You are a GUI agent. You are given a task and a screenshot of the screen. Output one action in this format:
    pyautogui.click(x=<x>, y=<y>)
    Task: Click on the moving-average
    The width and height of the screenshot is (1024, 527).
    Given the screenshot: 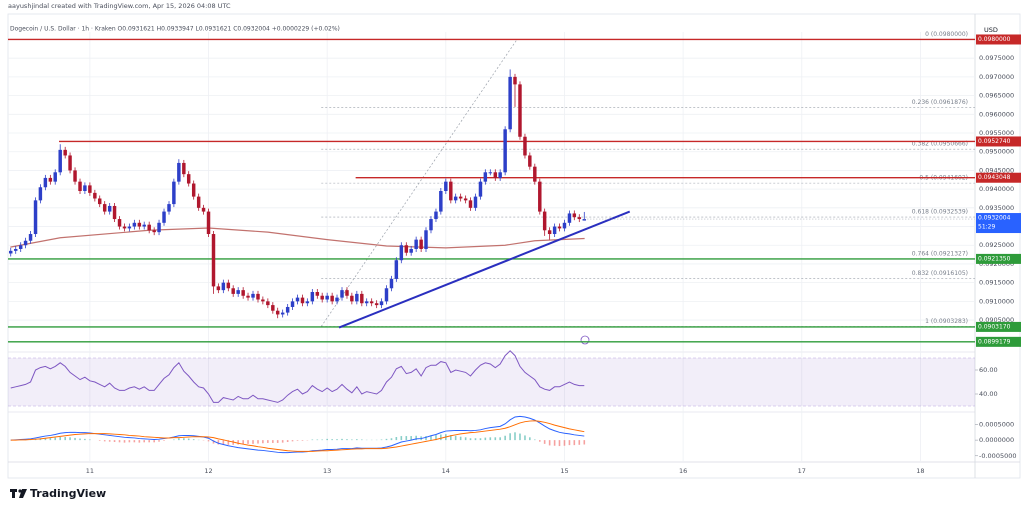 What is the action you would take?
    pyautogui.click(x=297, y=238)
    